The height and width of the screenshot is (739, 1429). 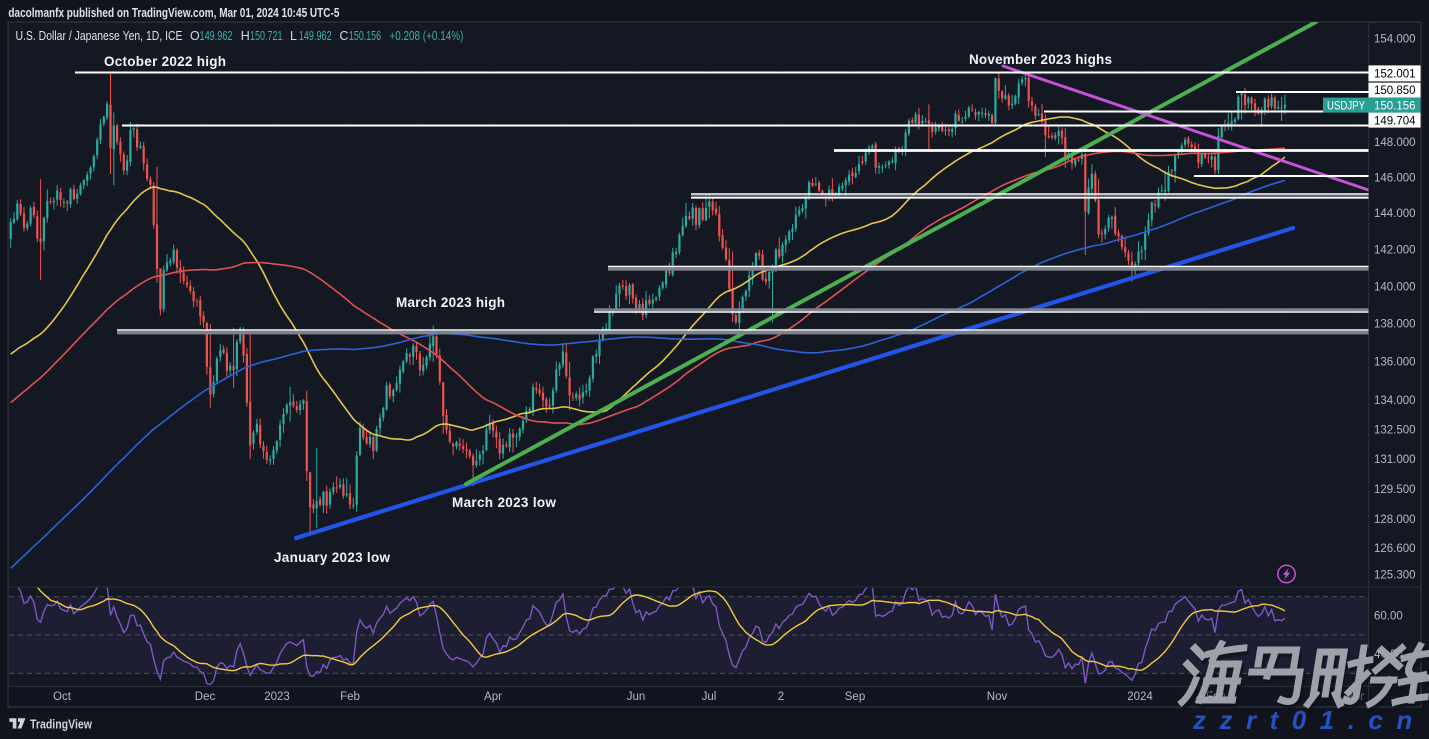 I want to click on svg-text: 150.721, so click(x=266, y=36).